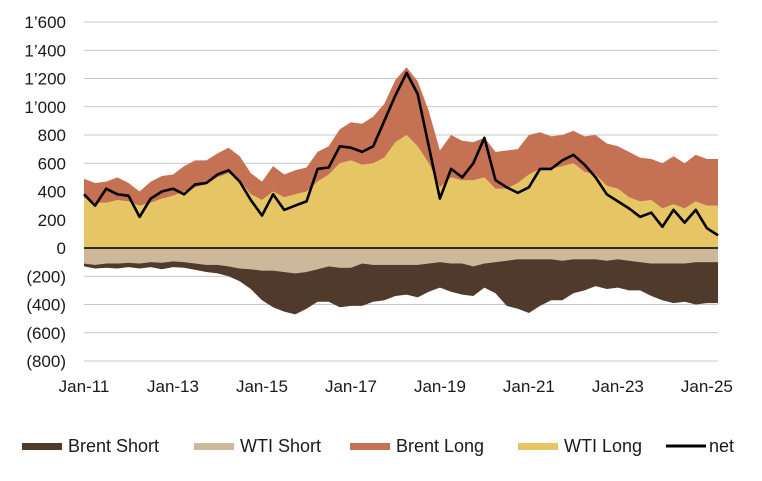  What do you see at coordinates (52, 192) in the screenshot?
I see `y-tick-label: 400` at bounding box center [52, 192].